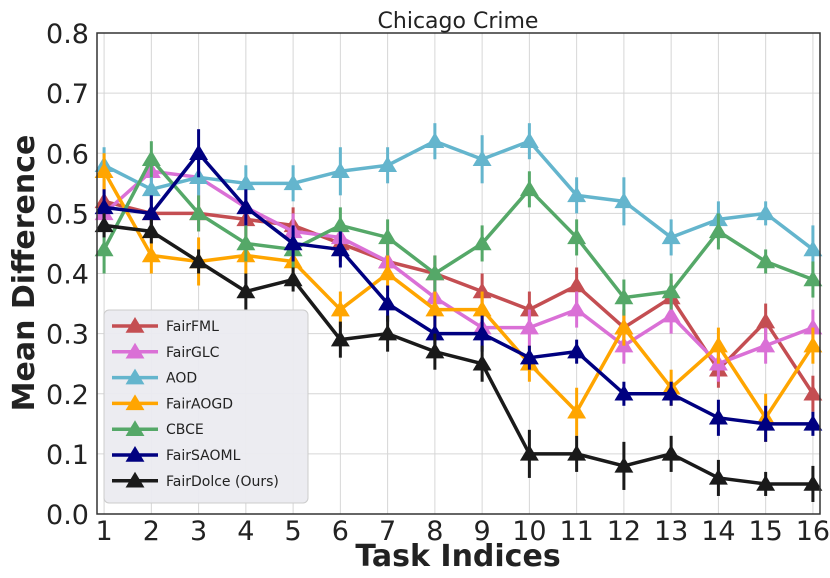 The image size is (830, 578). What do you see at coordinates (166, 351) in the screenshot?
I see `legend-item: FairGLC` at bounding box center [166, 351].